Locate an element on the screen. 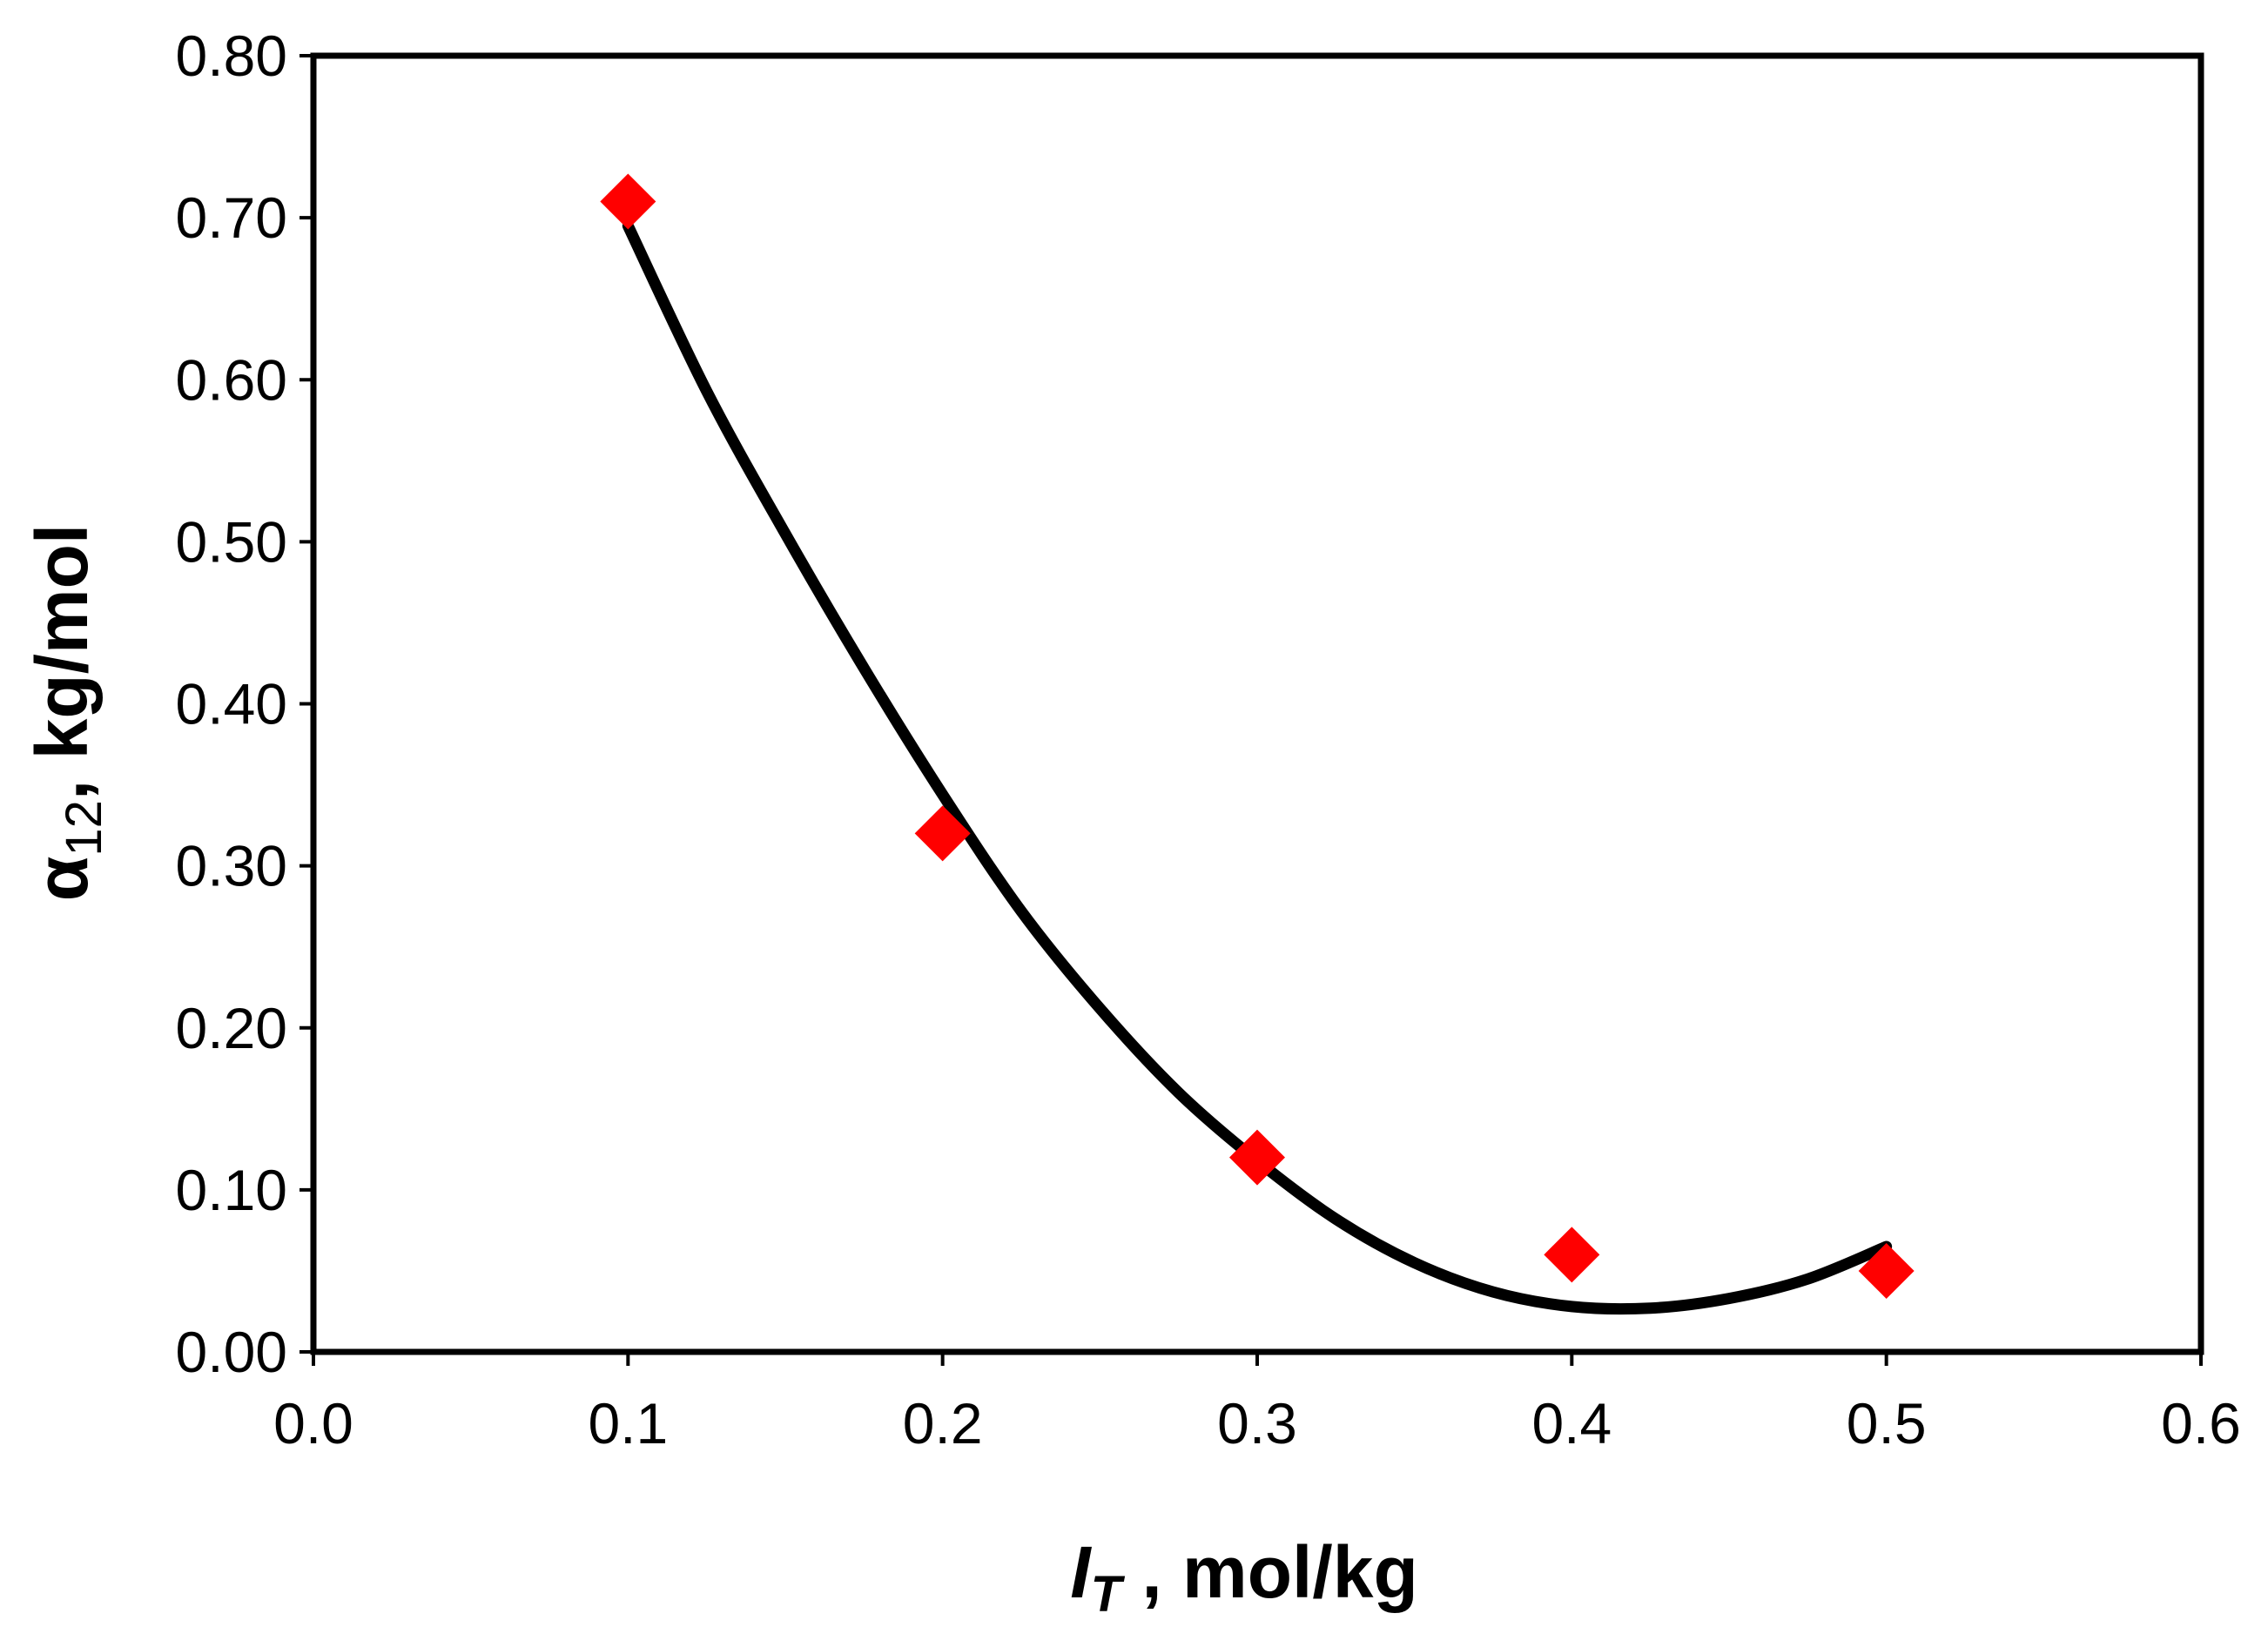  x-axis-title: IT , mol/kg is located at coordinates (1244, 1577).